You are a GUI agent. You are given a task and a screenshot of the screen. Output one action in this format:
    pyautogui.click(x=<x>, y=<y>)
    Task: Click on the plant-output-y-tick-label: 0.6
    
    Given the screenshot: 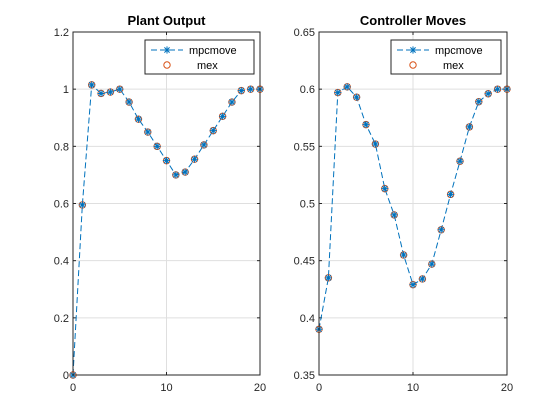 What is the action you would take?
    pyautogui.click(x=61, y=205)
    